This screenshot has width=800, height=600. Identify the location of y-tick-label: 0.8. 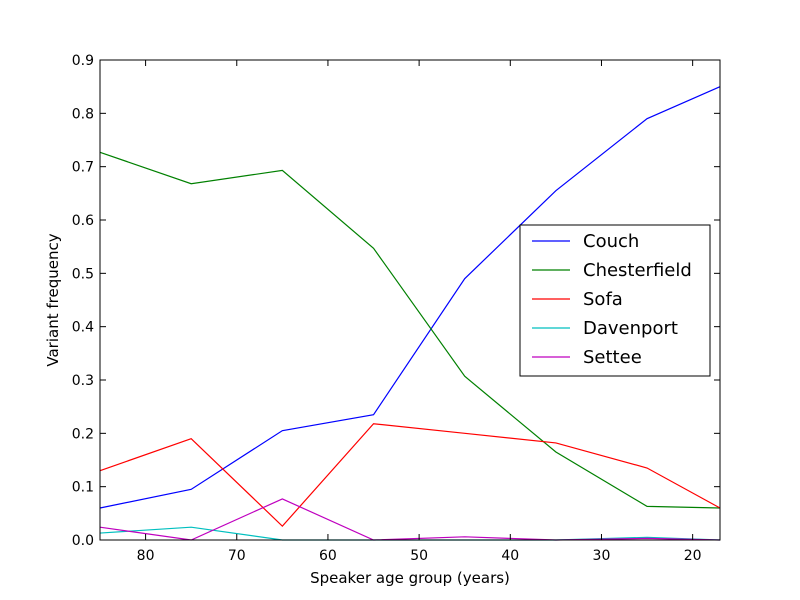
(83, 114).